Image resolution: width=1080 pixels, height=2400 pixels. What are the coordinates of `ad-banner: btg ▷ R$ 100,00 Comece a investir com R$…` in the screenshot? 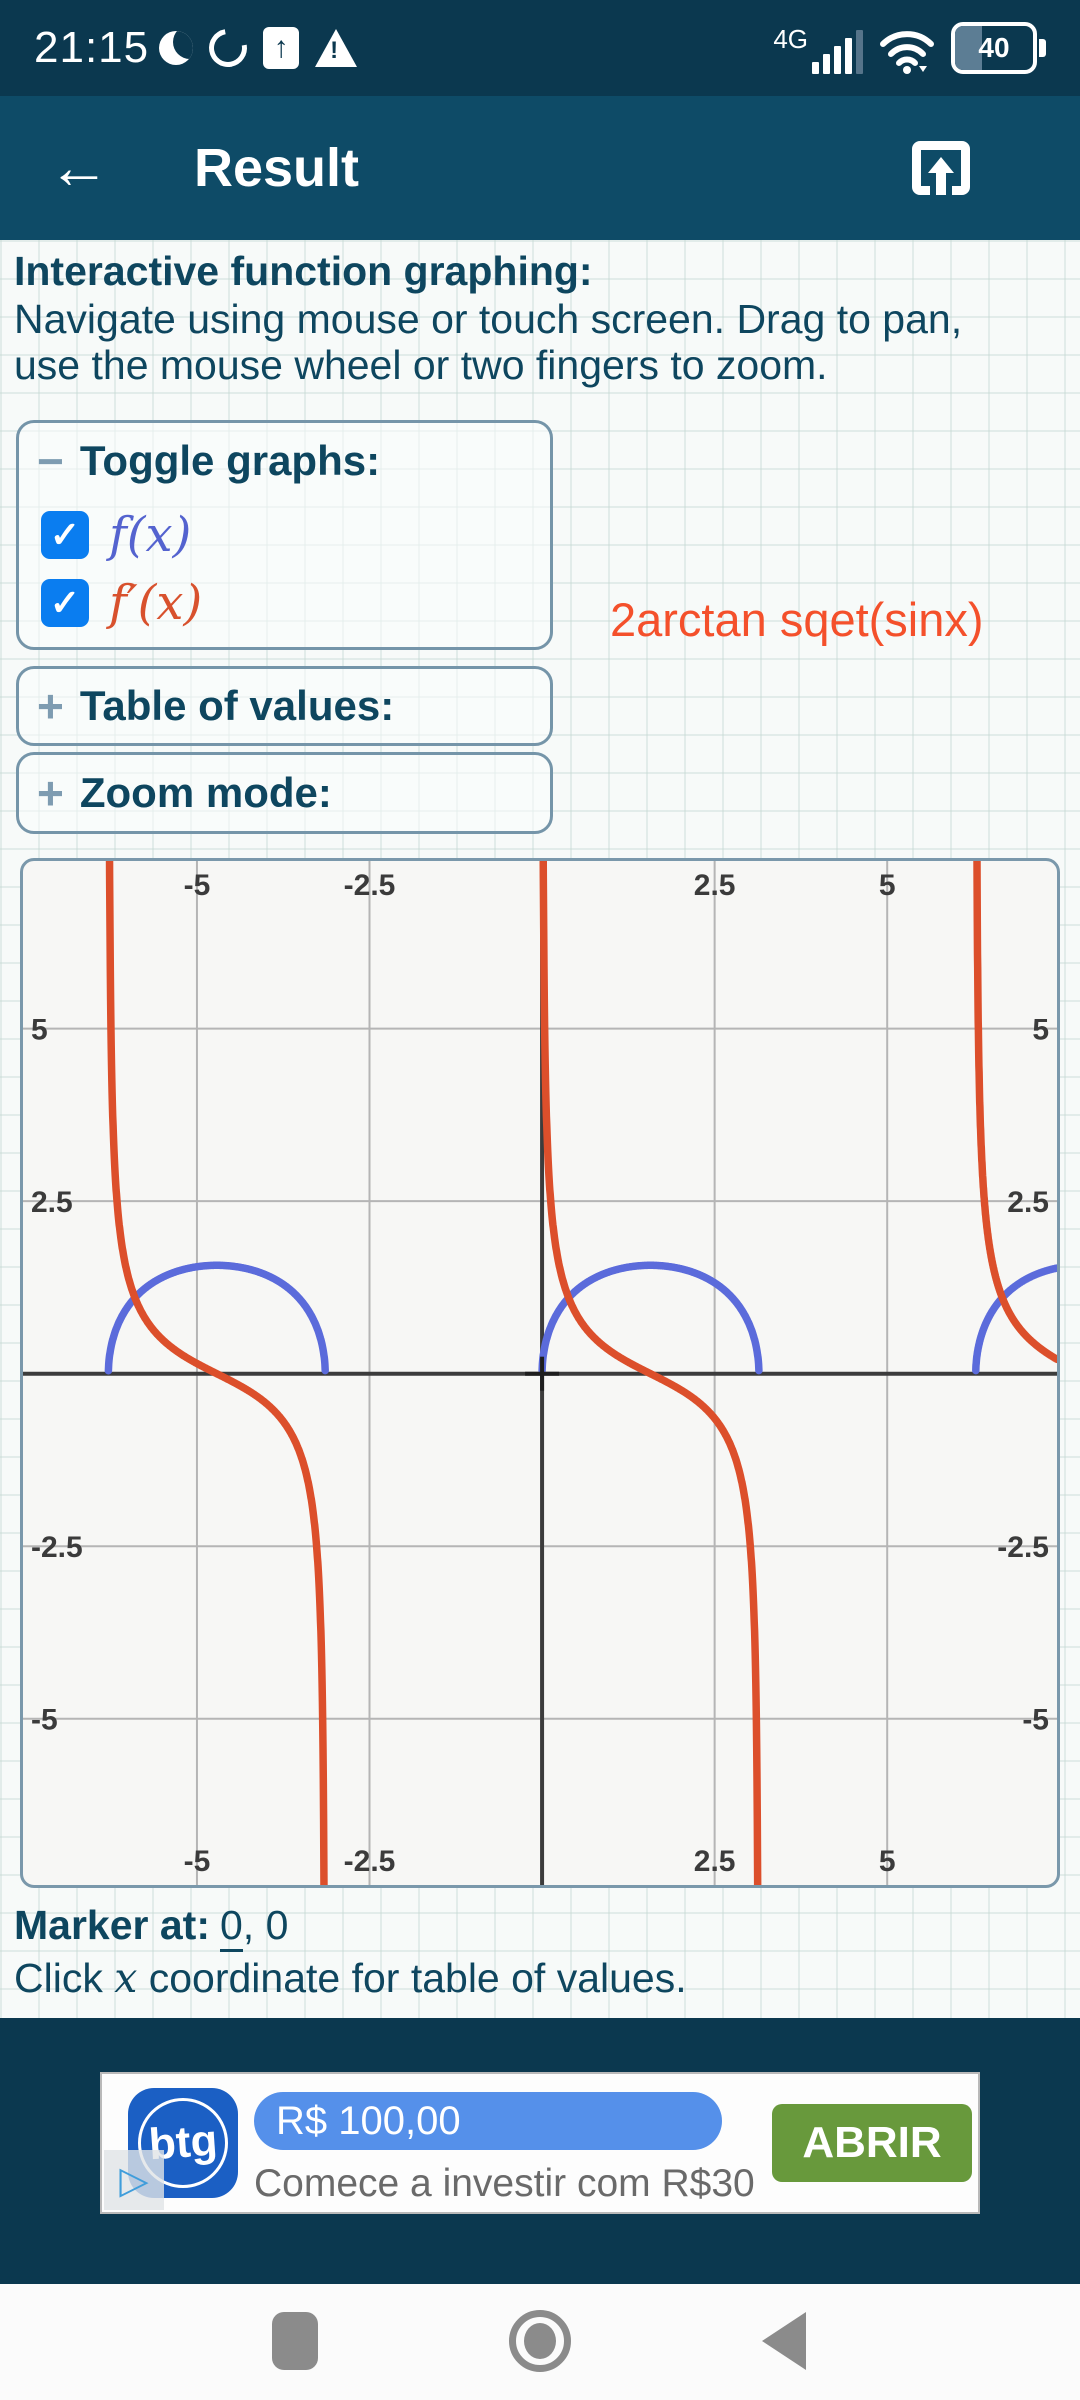 It's located at (540, 2143).